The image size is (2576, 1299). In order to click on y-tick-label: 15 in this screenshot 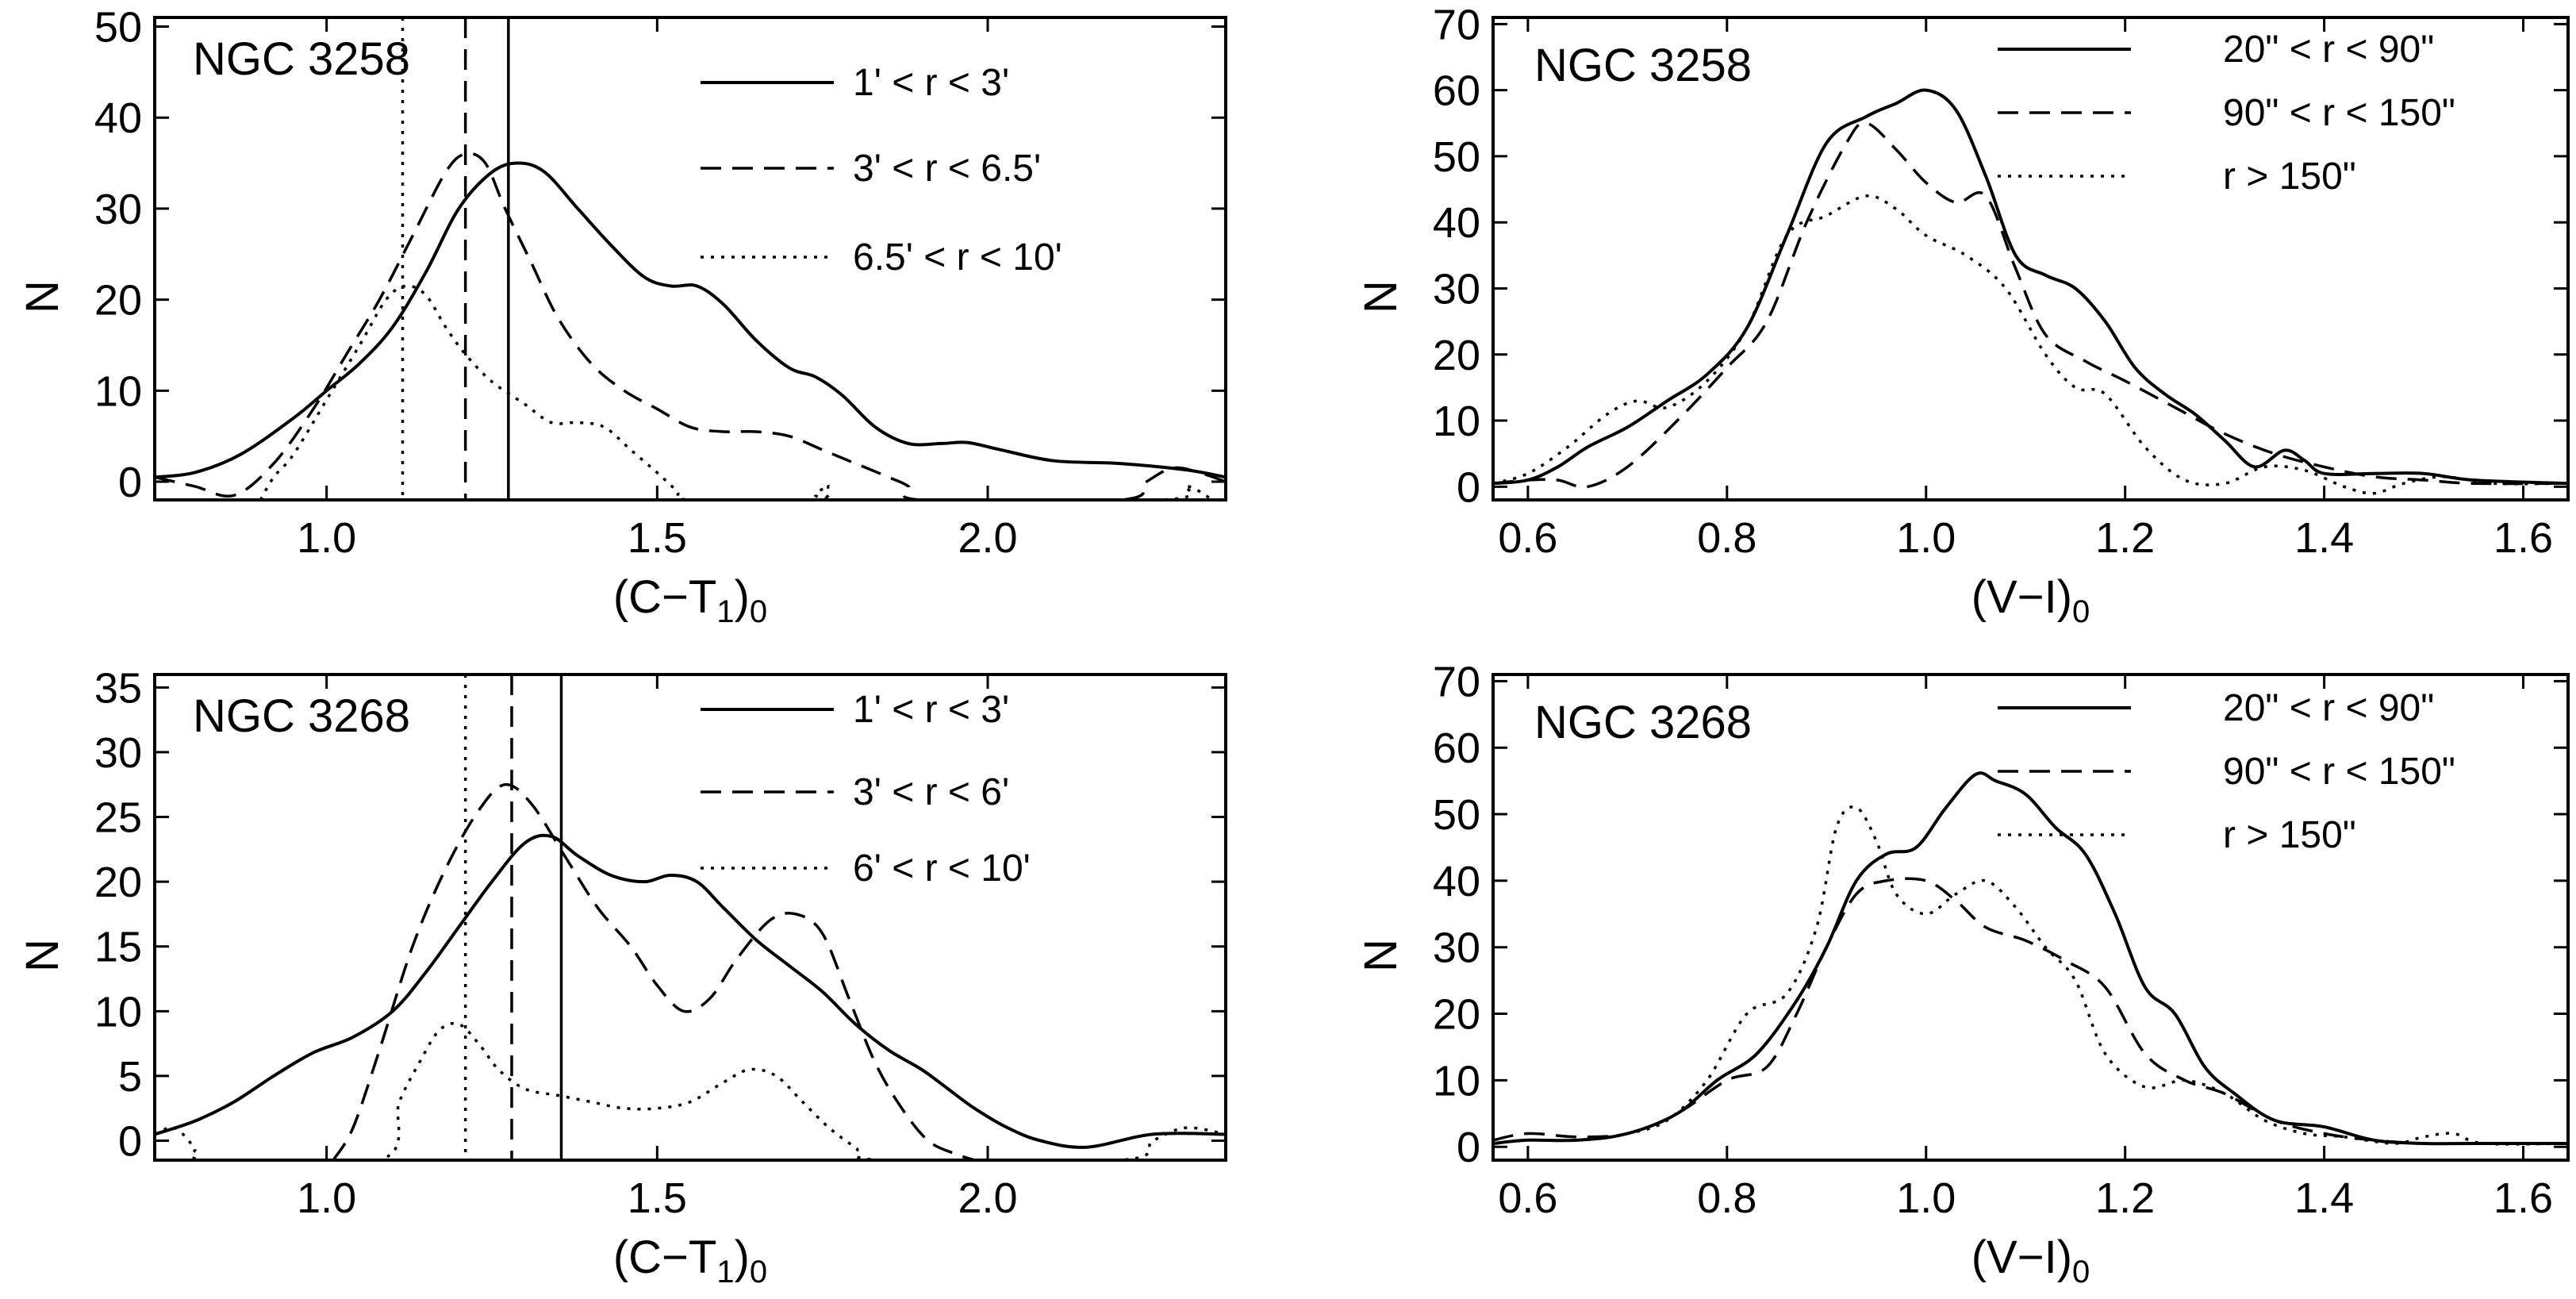, I will do `click(118, 948)`.